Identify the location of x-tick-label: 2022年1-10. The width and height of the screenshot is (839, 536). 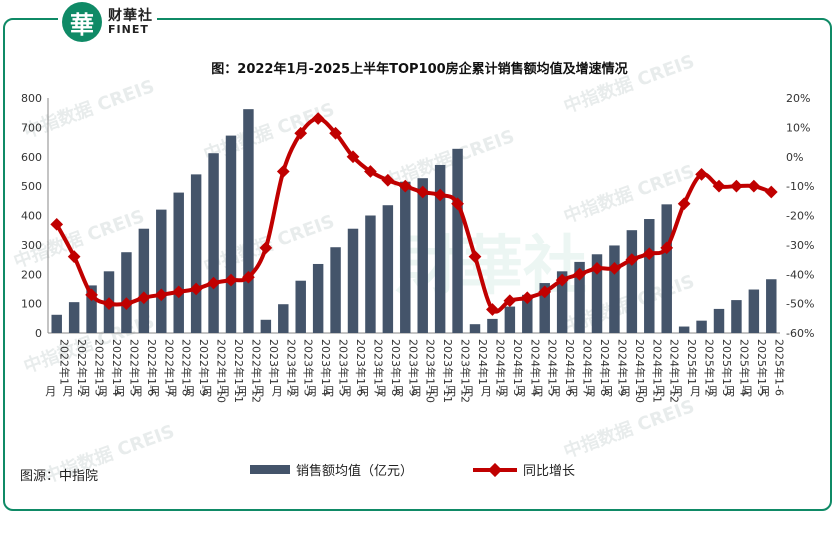
(222, 371).